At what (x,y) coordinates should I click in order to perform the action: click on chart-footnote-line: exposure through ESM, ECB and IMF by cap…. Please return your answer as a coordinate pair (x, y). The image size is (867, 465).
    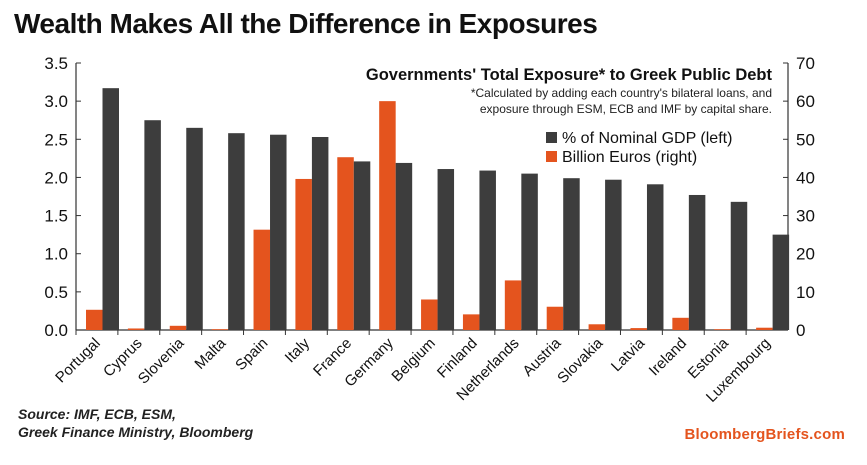
    Looking at the image, I should click on (626, 109).